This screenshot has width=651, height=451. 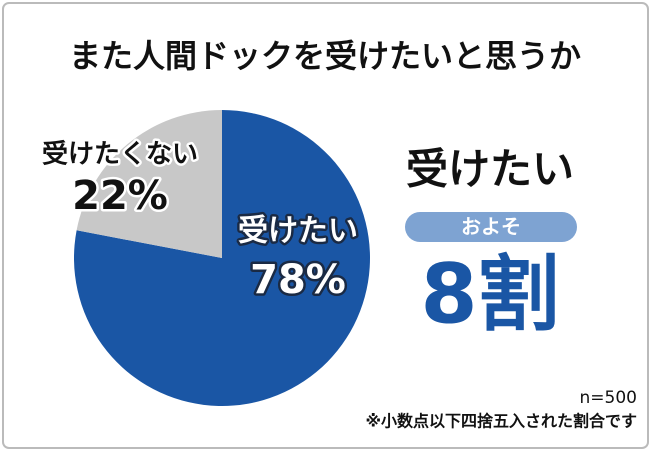 I want to click on slice-value: 78%, so click(x=298, y=280).